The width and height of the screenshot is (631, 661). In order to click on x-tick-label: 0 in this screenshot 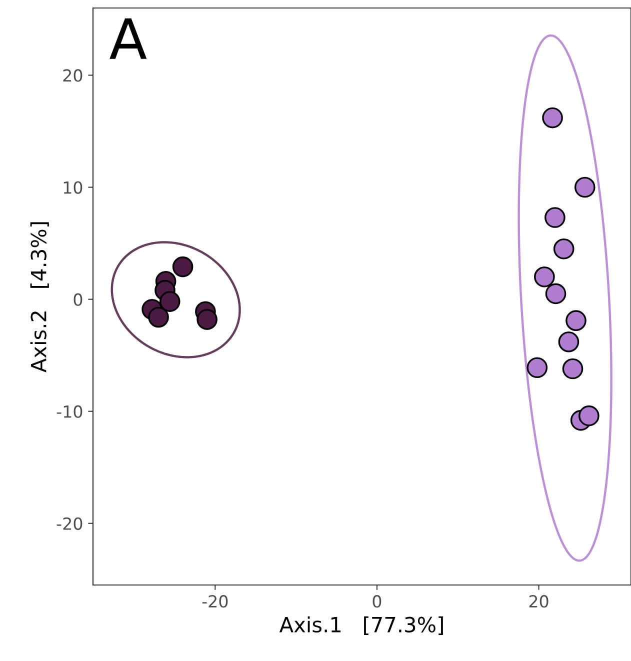, I will do `click(377, 601)`.